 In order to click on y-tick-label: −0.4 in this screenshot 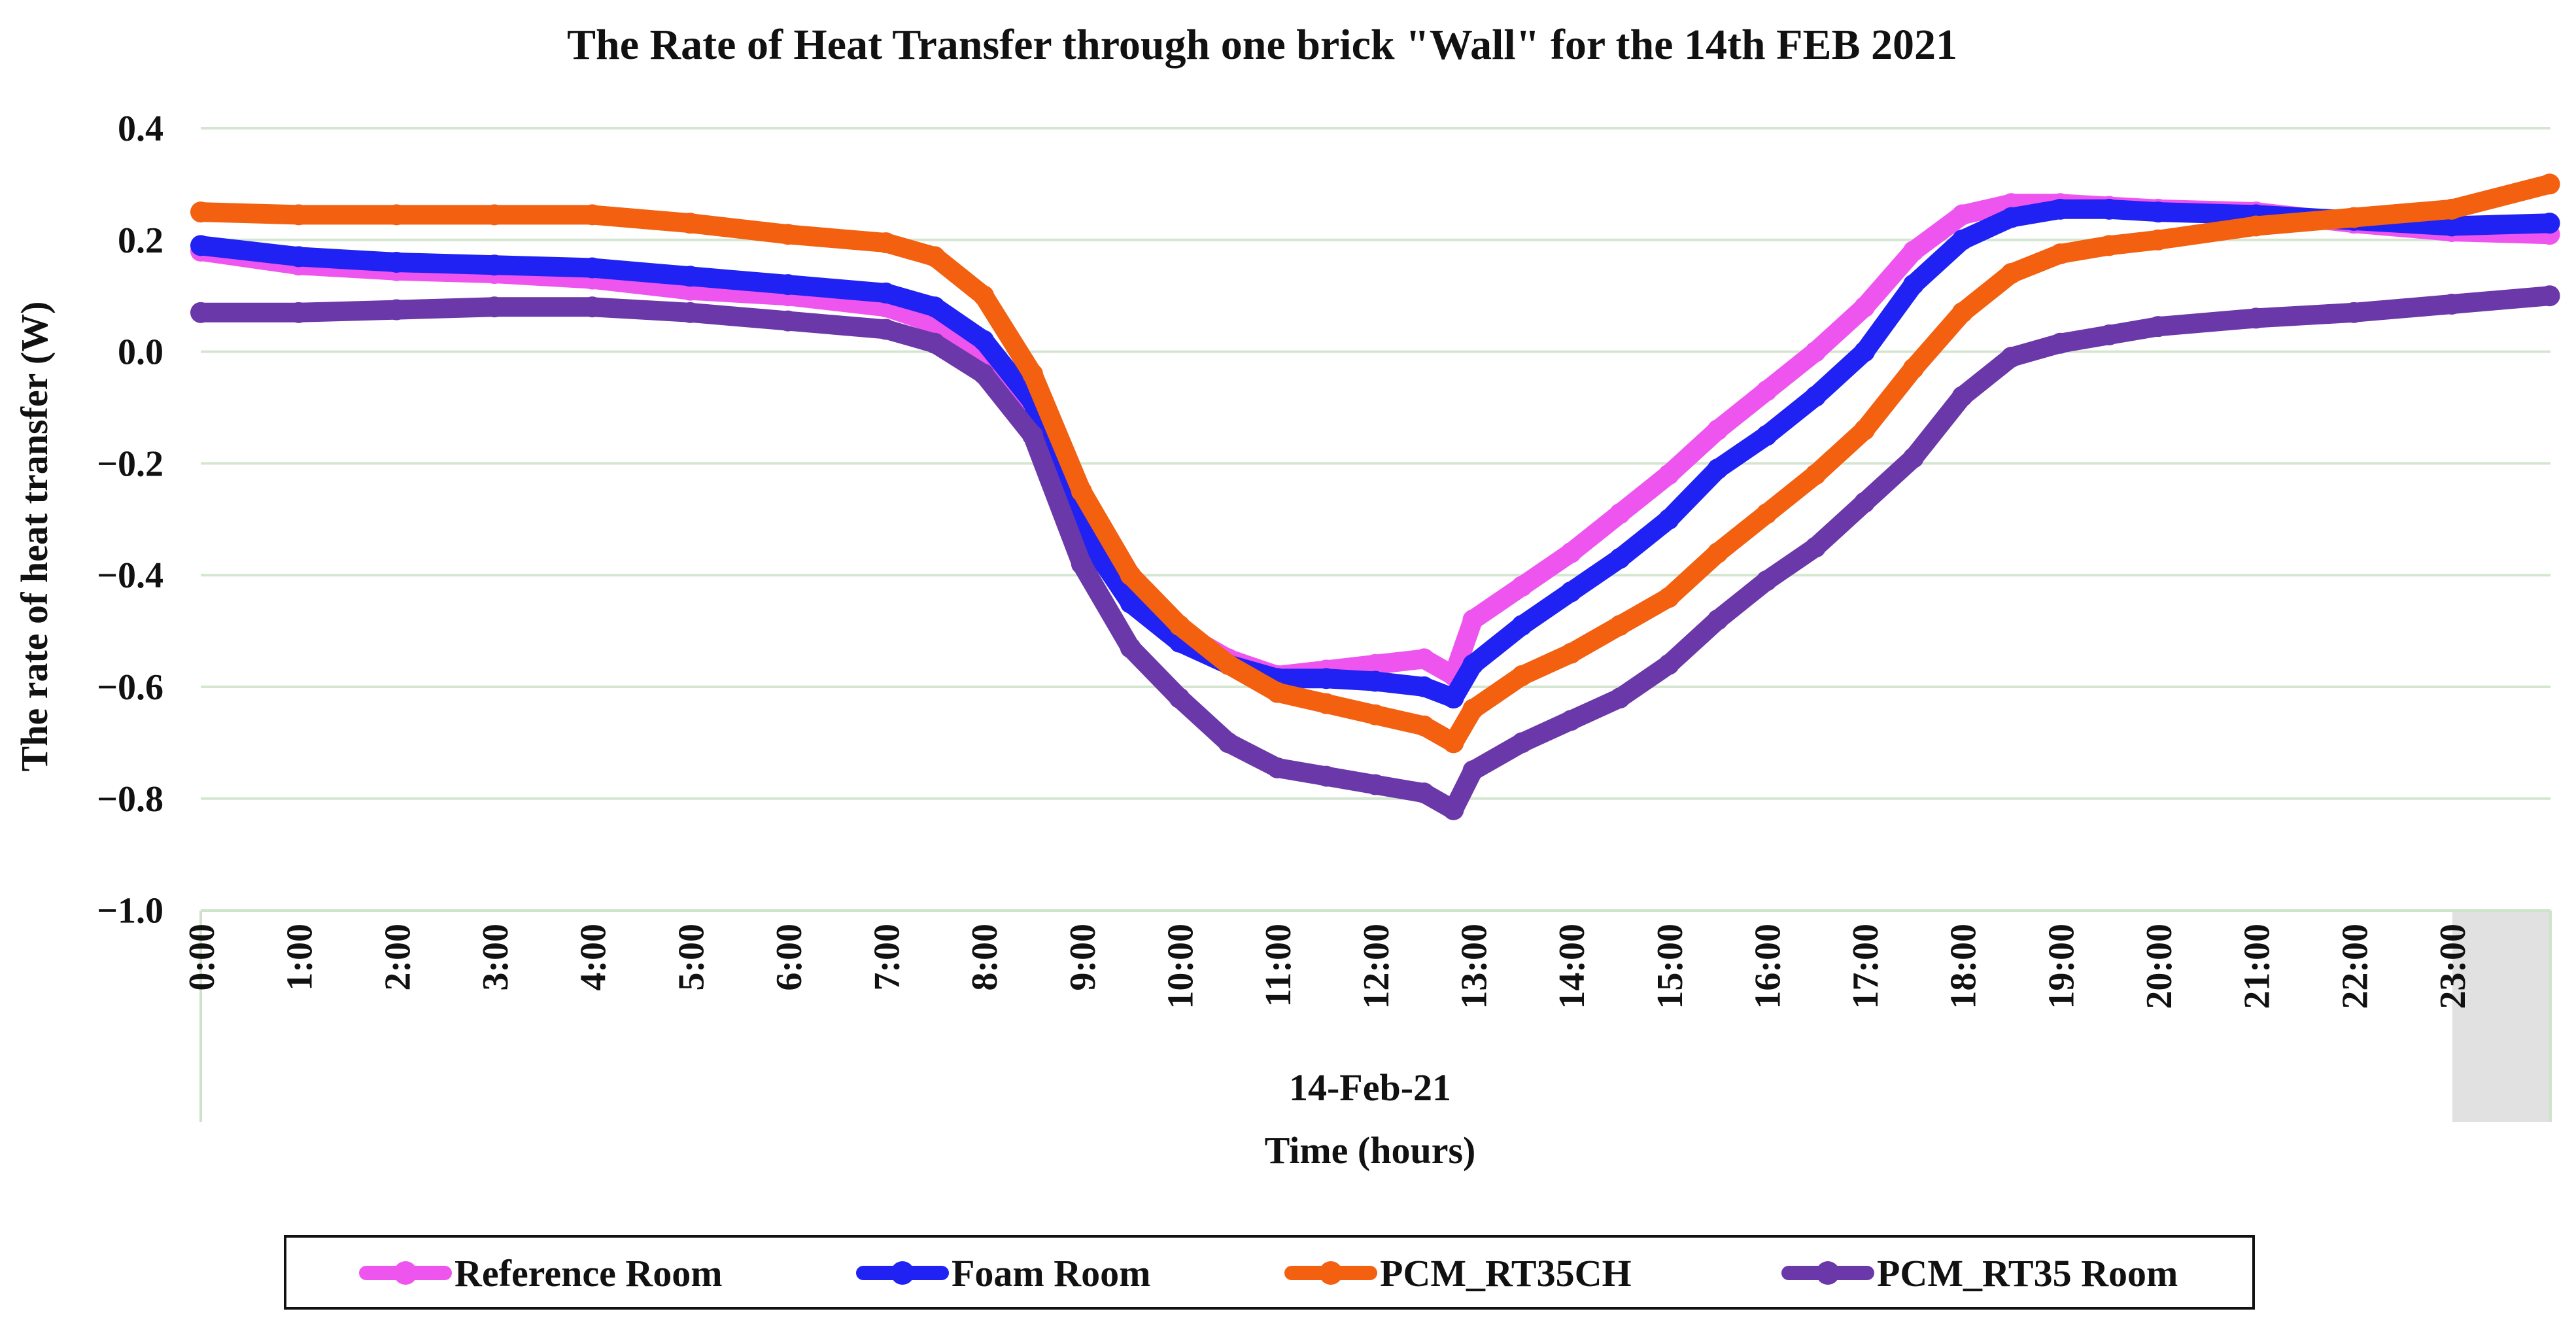, I will do `click(130, 575)`.